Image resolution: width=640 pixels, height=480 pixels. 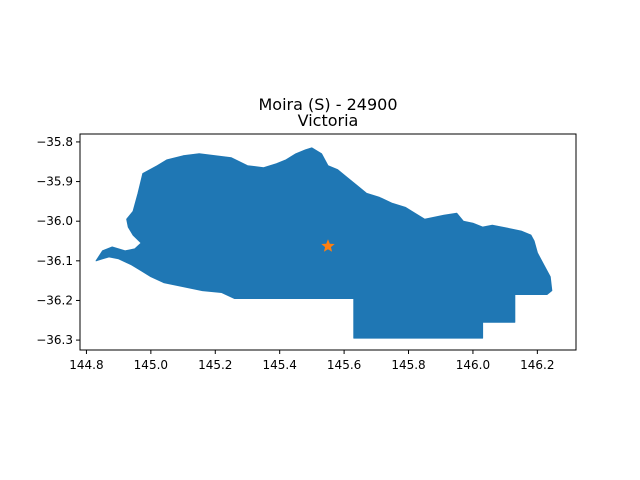 What do you see at coordinates (151, 365) in the screenshot?
I see `x-tick-label: 145.0` at bounding box center [151, 365].